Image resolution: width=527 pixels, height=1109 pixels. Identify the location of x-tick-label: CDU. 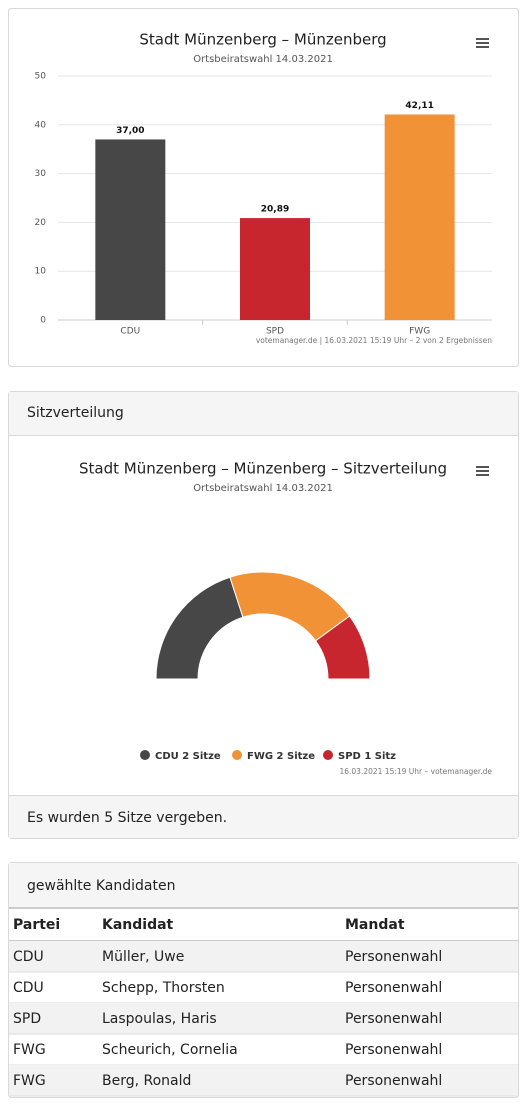
(130, 332).